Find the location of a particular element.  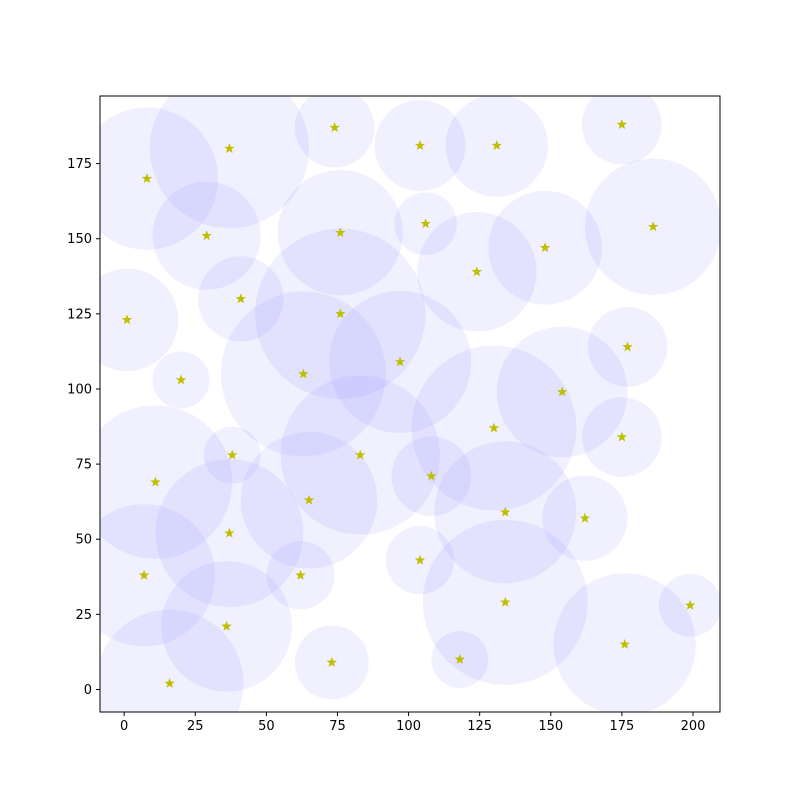

x-tick-label: 150 is located at coordinates (550, 726).